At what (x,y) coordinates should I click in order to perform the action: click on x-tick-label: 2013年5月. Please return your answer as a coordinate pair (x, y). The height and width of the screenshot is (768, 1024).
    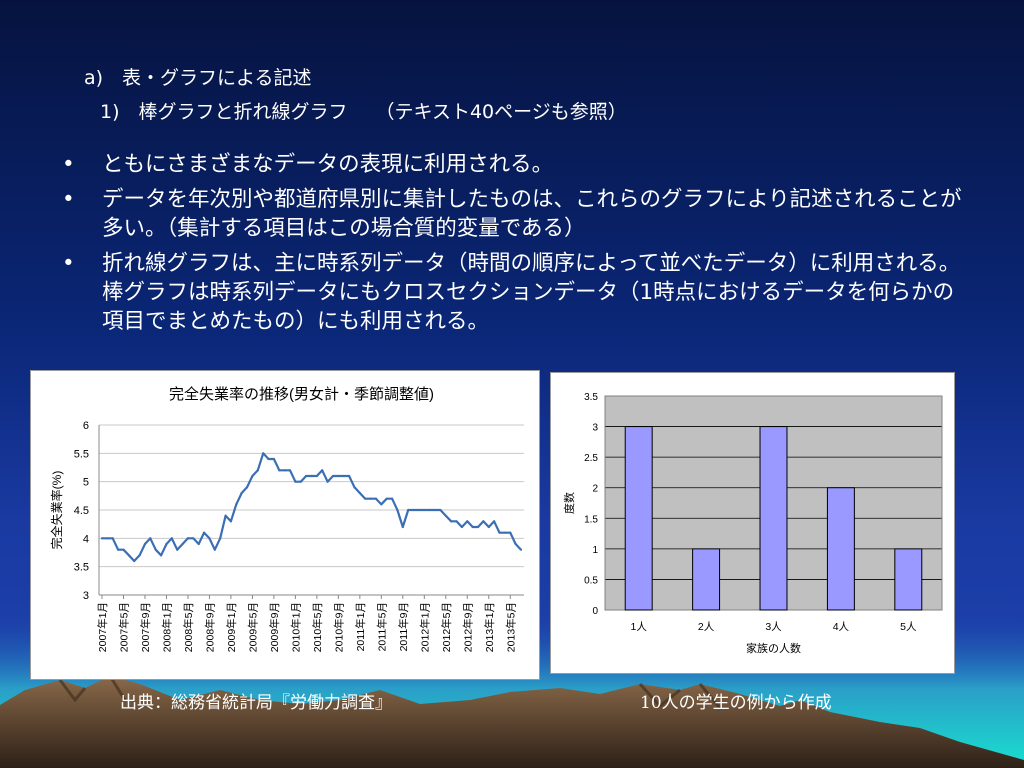
    Looking at the image, I should click on (510, 627).